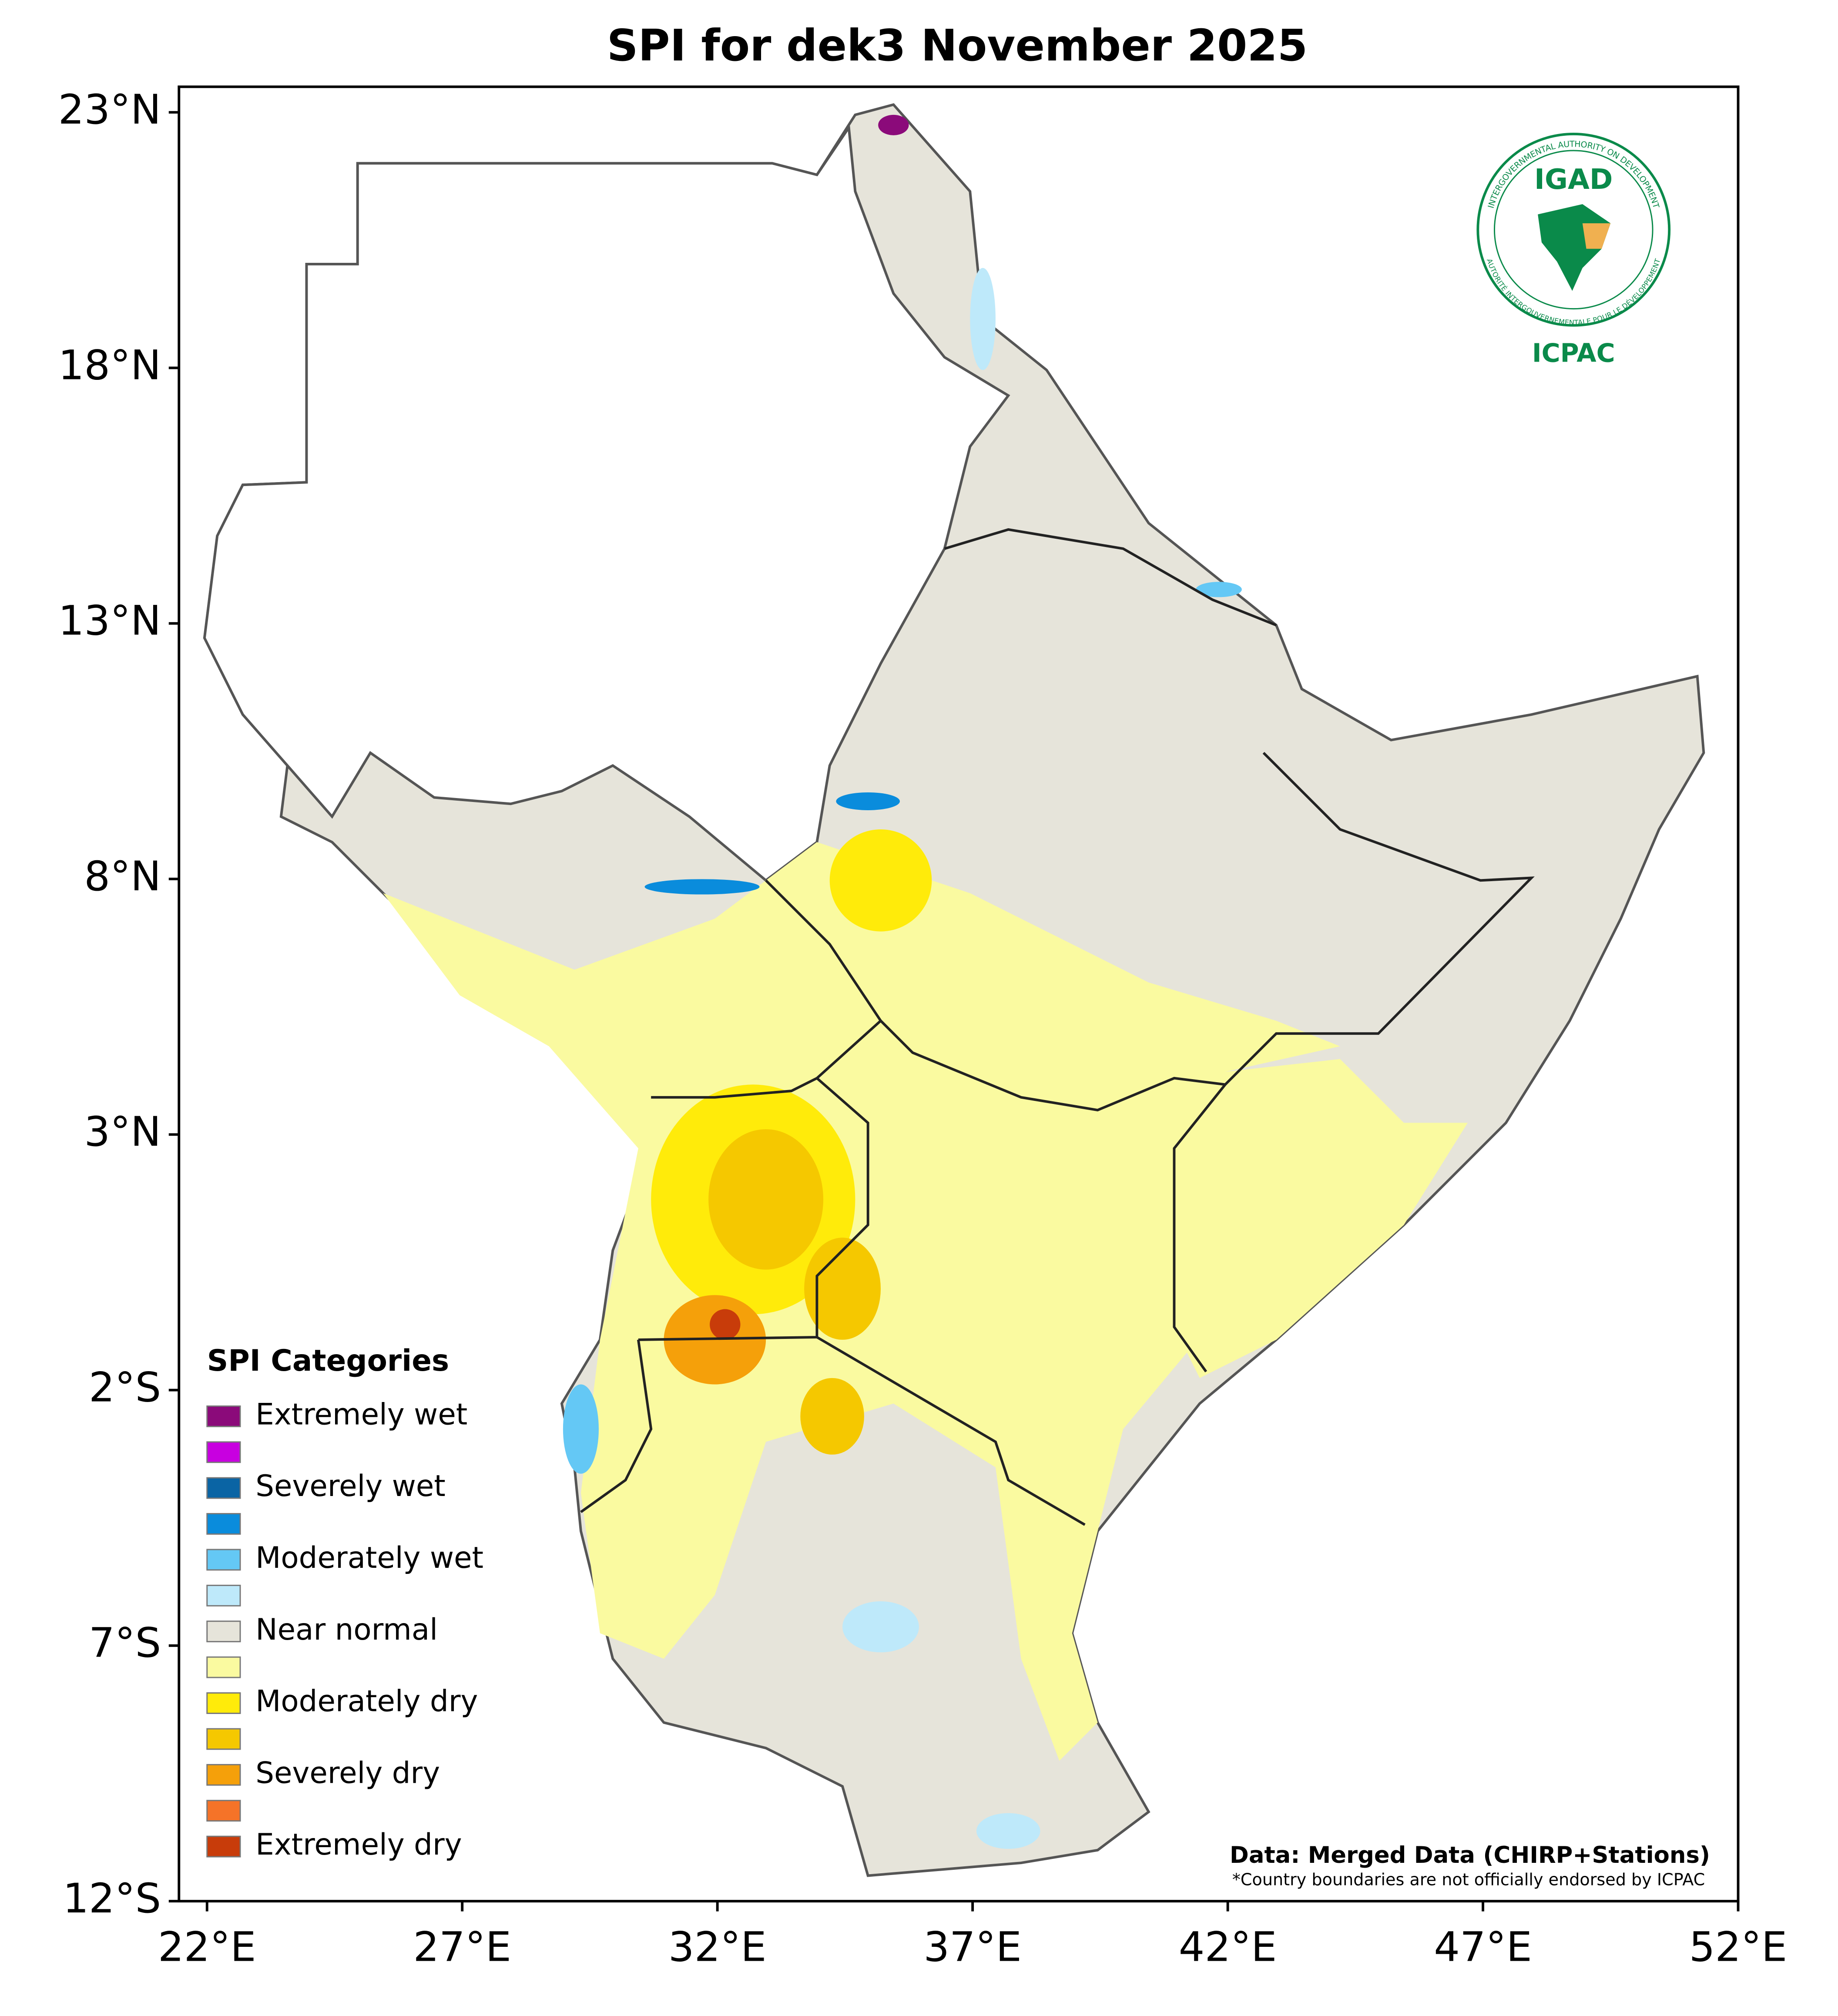  Describe the element at coordinates (766, 1200) in the screenshot. I see `dry-core` at that location.